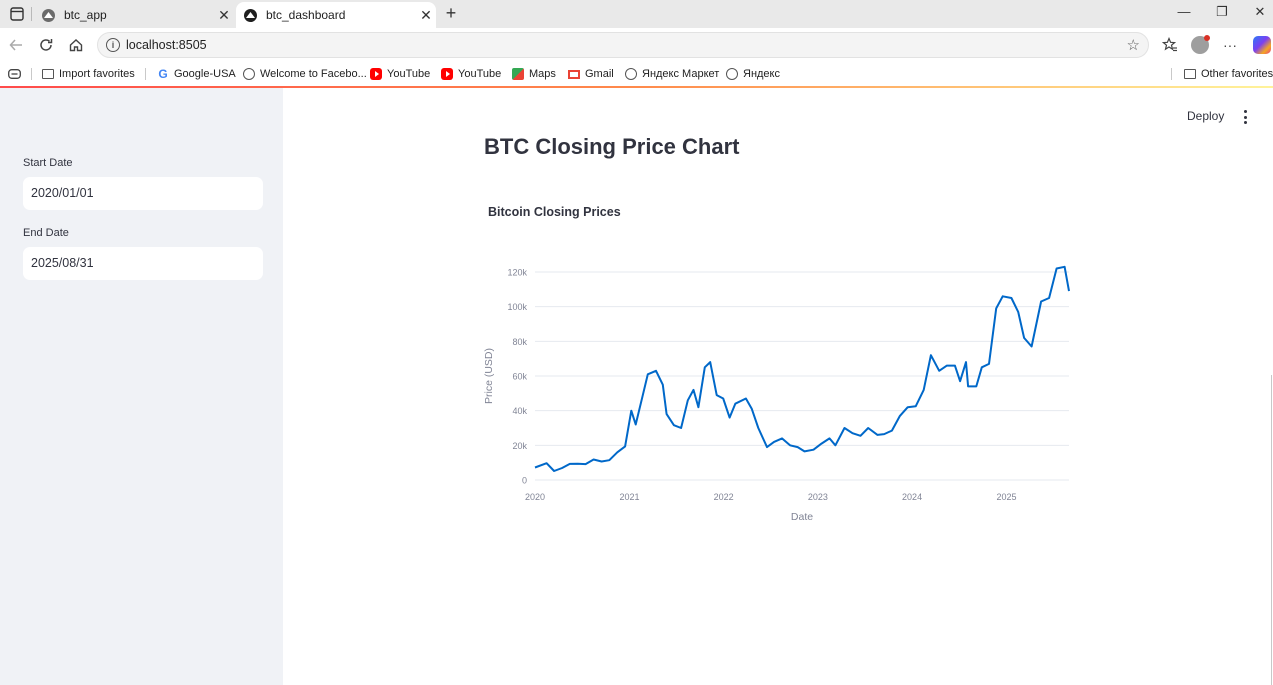 The image size is (1273, 685). What do you see at coordinates (1207, 38) in the screenshot?
I see `notification-dot-icon` at bounding box center [1207, 38].